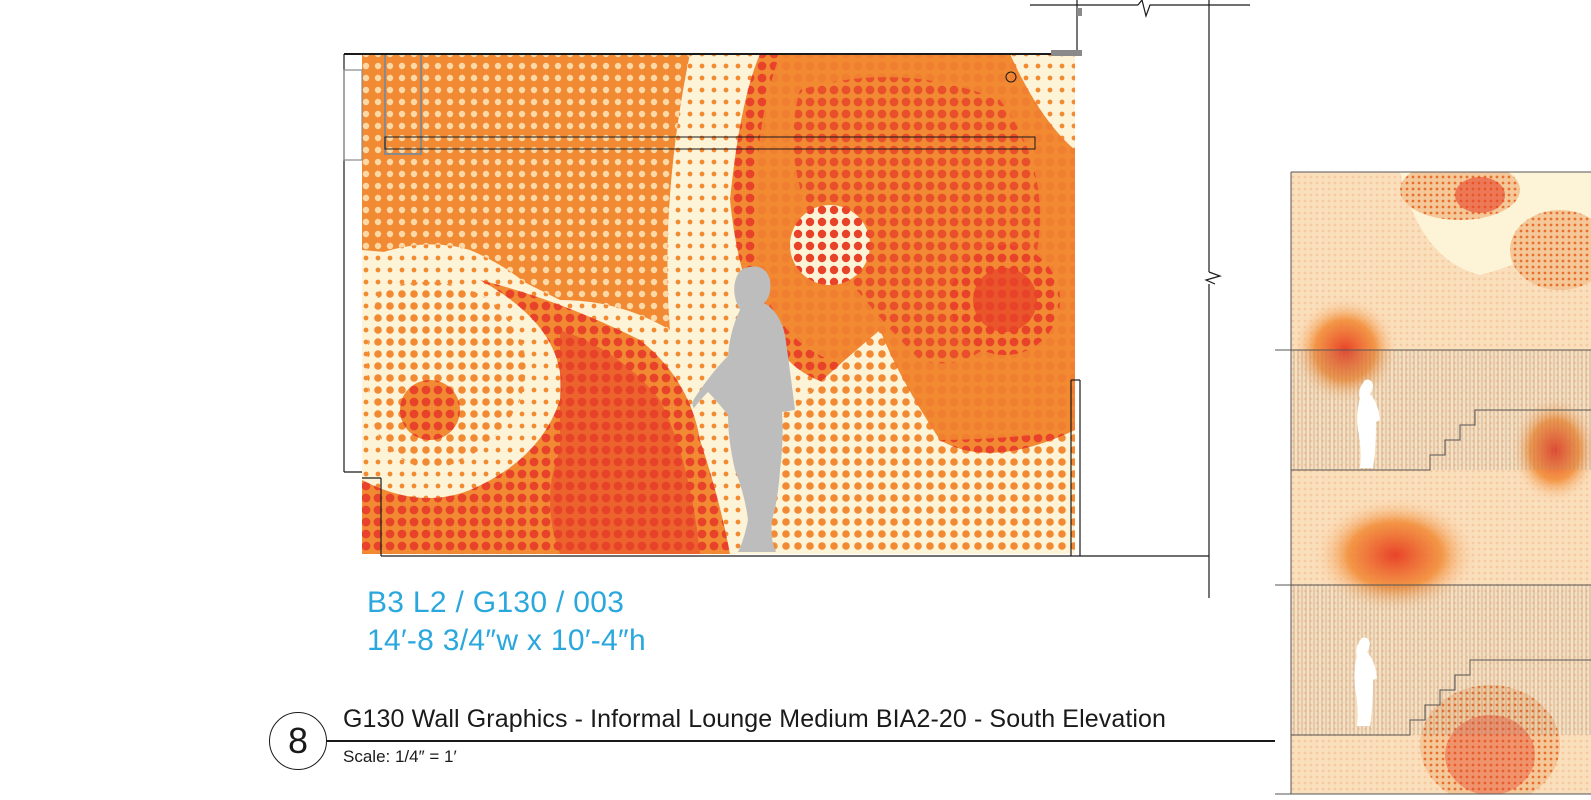 The image size is (1591, 800). I want to click on scale-figure-silhouette, so click(743, 409).